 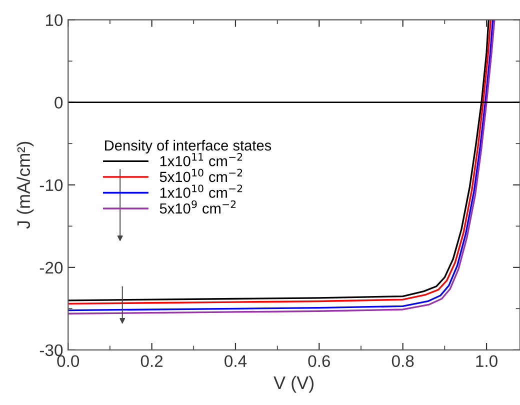 I want to click on legend-label: 5x10$^{10}$ cm$^{−2}$, so click(x=201, y=175).